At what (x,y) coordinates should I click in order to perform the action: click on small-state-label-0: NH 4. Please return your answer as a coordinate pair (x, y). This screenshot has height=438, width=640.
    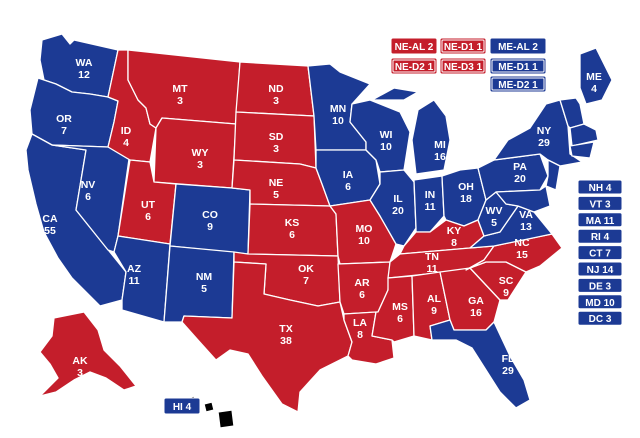
    Looking at the image, I should click on (600, 188).